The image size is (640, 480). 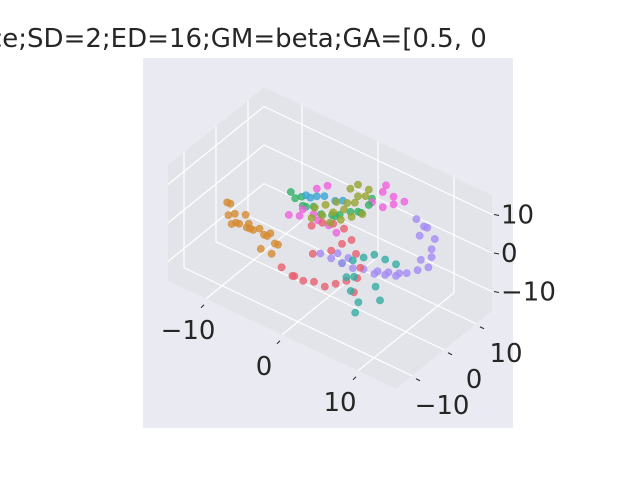 What do you see at coordinates (264, 367) in the screenshot?
I see `x-tick-label: 0` at bounding box center [264, 367].